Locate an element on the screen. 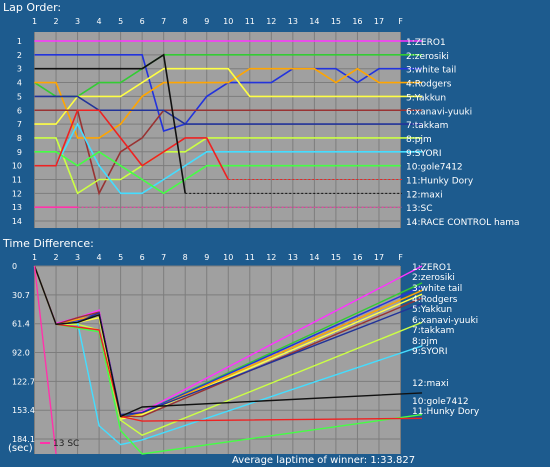 The height and width of the screenshot is (467, 550). time-series-label: 7:takkam is located at coordinates (433, 331).